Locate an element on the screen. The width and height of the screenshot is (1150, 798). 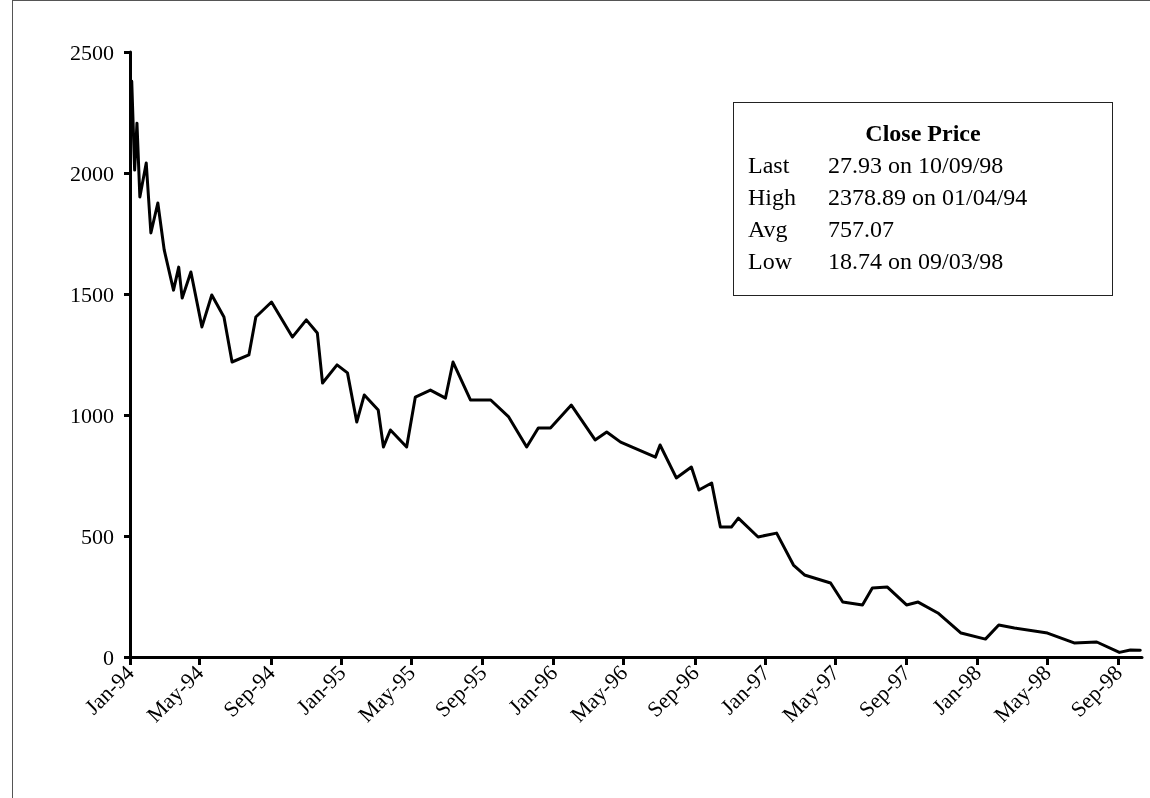
y-tick-label: 1500 is located at coordinates (92, 294).